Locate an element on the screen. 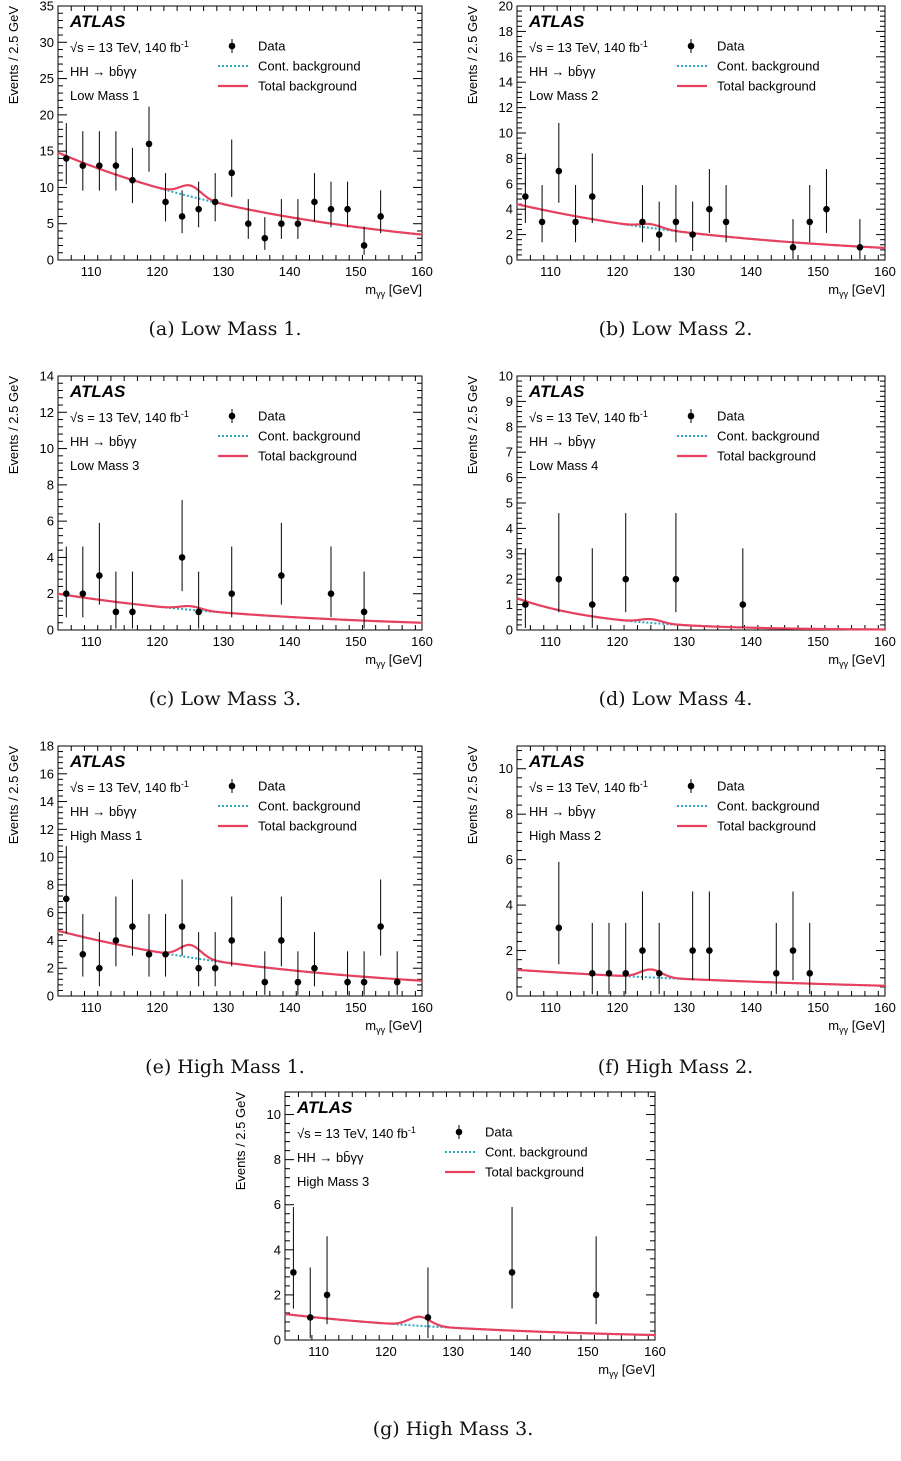  y-tick-label: 25 is located at coordinates (47, 78).